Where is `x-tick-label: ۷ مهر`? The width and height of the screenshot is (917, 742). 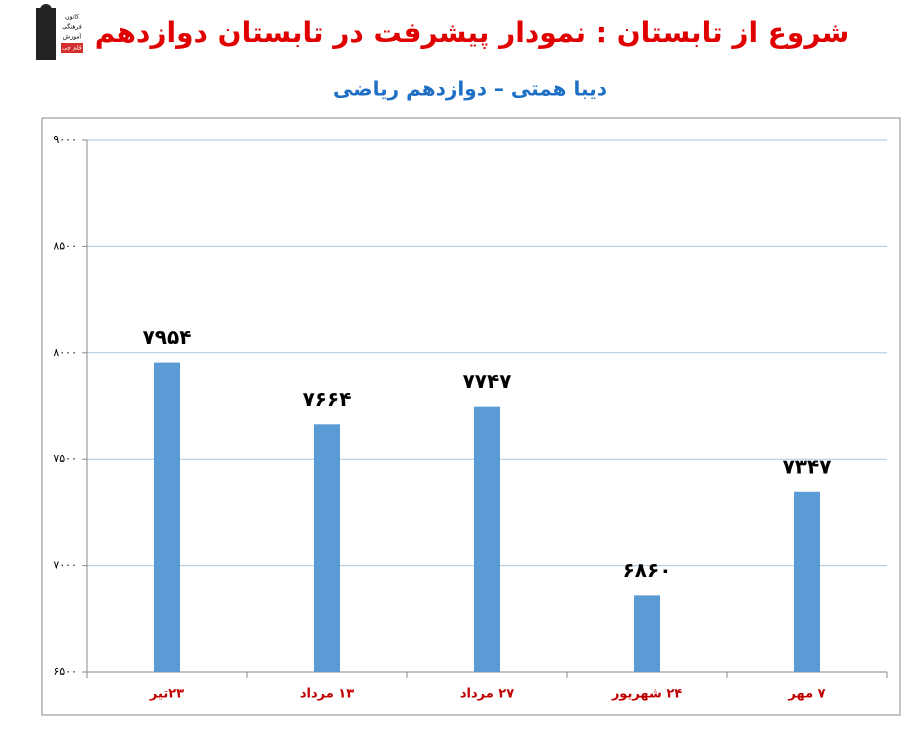
x-tick-label: ۷ مهر is located at coordinates (806, 694).